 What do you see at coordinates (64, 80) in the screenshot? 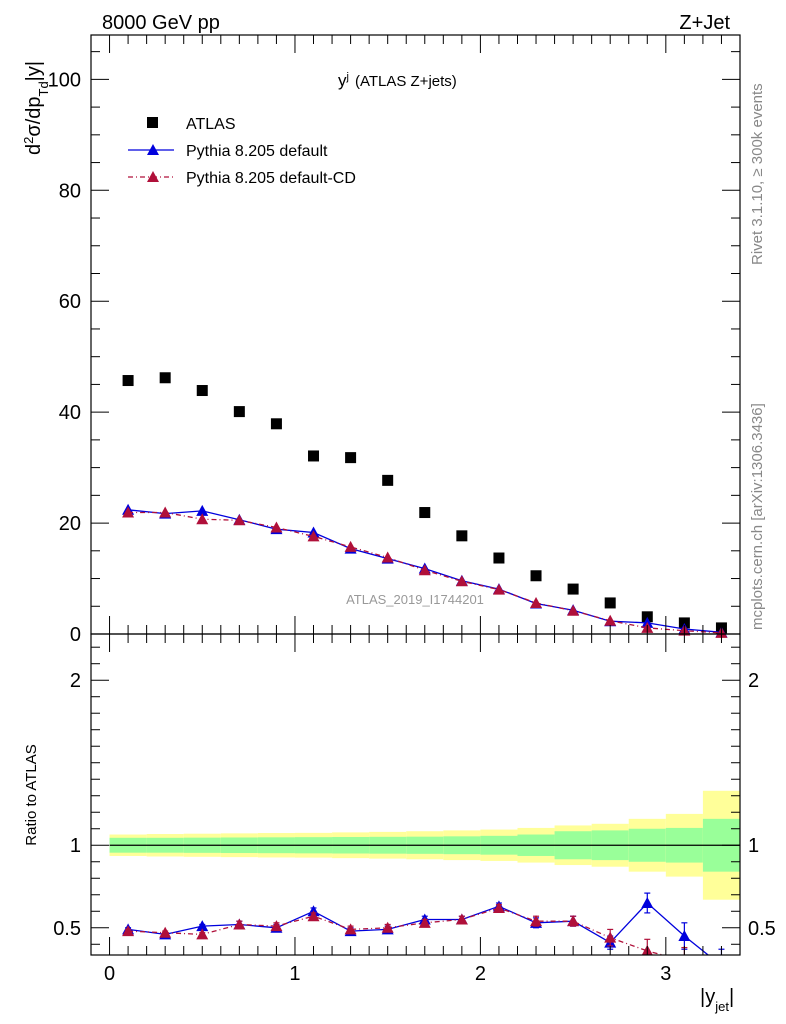
I see `main-y-tick-label: 100` at bounding box center [64, 80].